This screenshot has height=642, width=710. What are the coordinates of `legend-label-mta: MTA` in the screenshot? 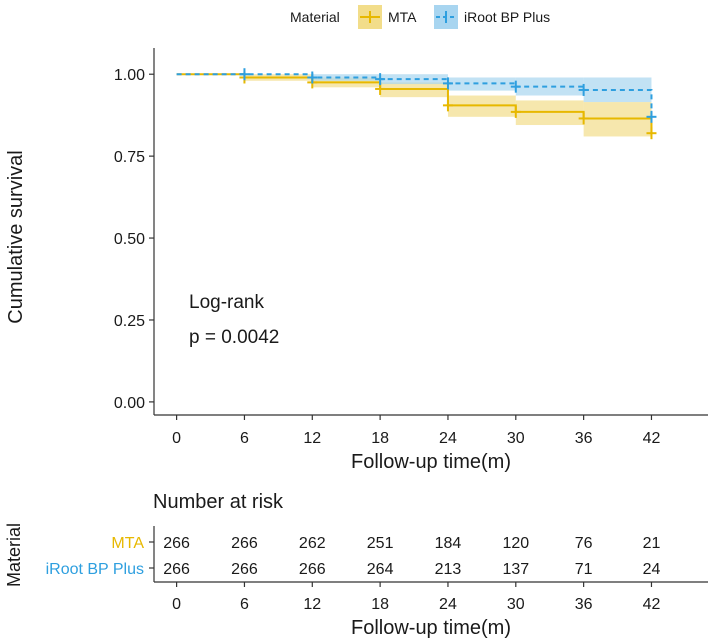 It's located at (402, 17).